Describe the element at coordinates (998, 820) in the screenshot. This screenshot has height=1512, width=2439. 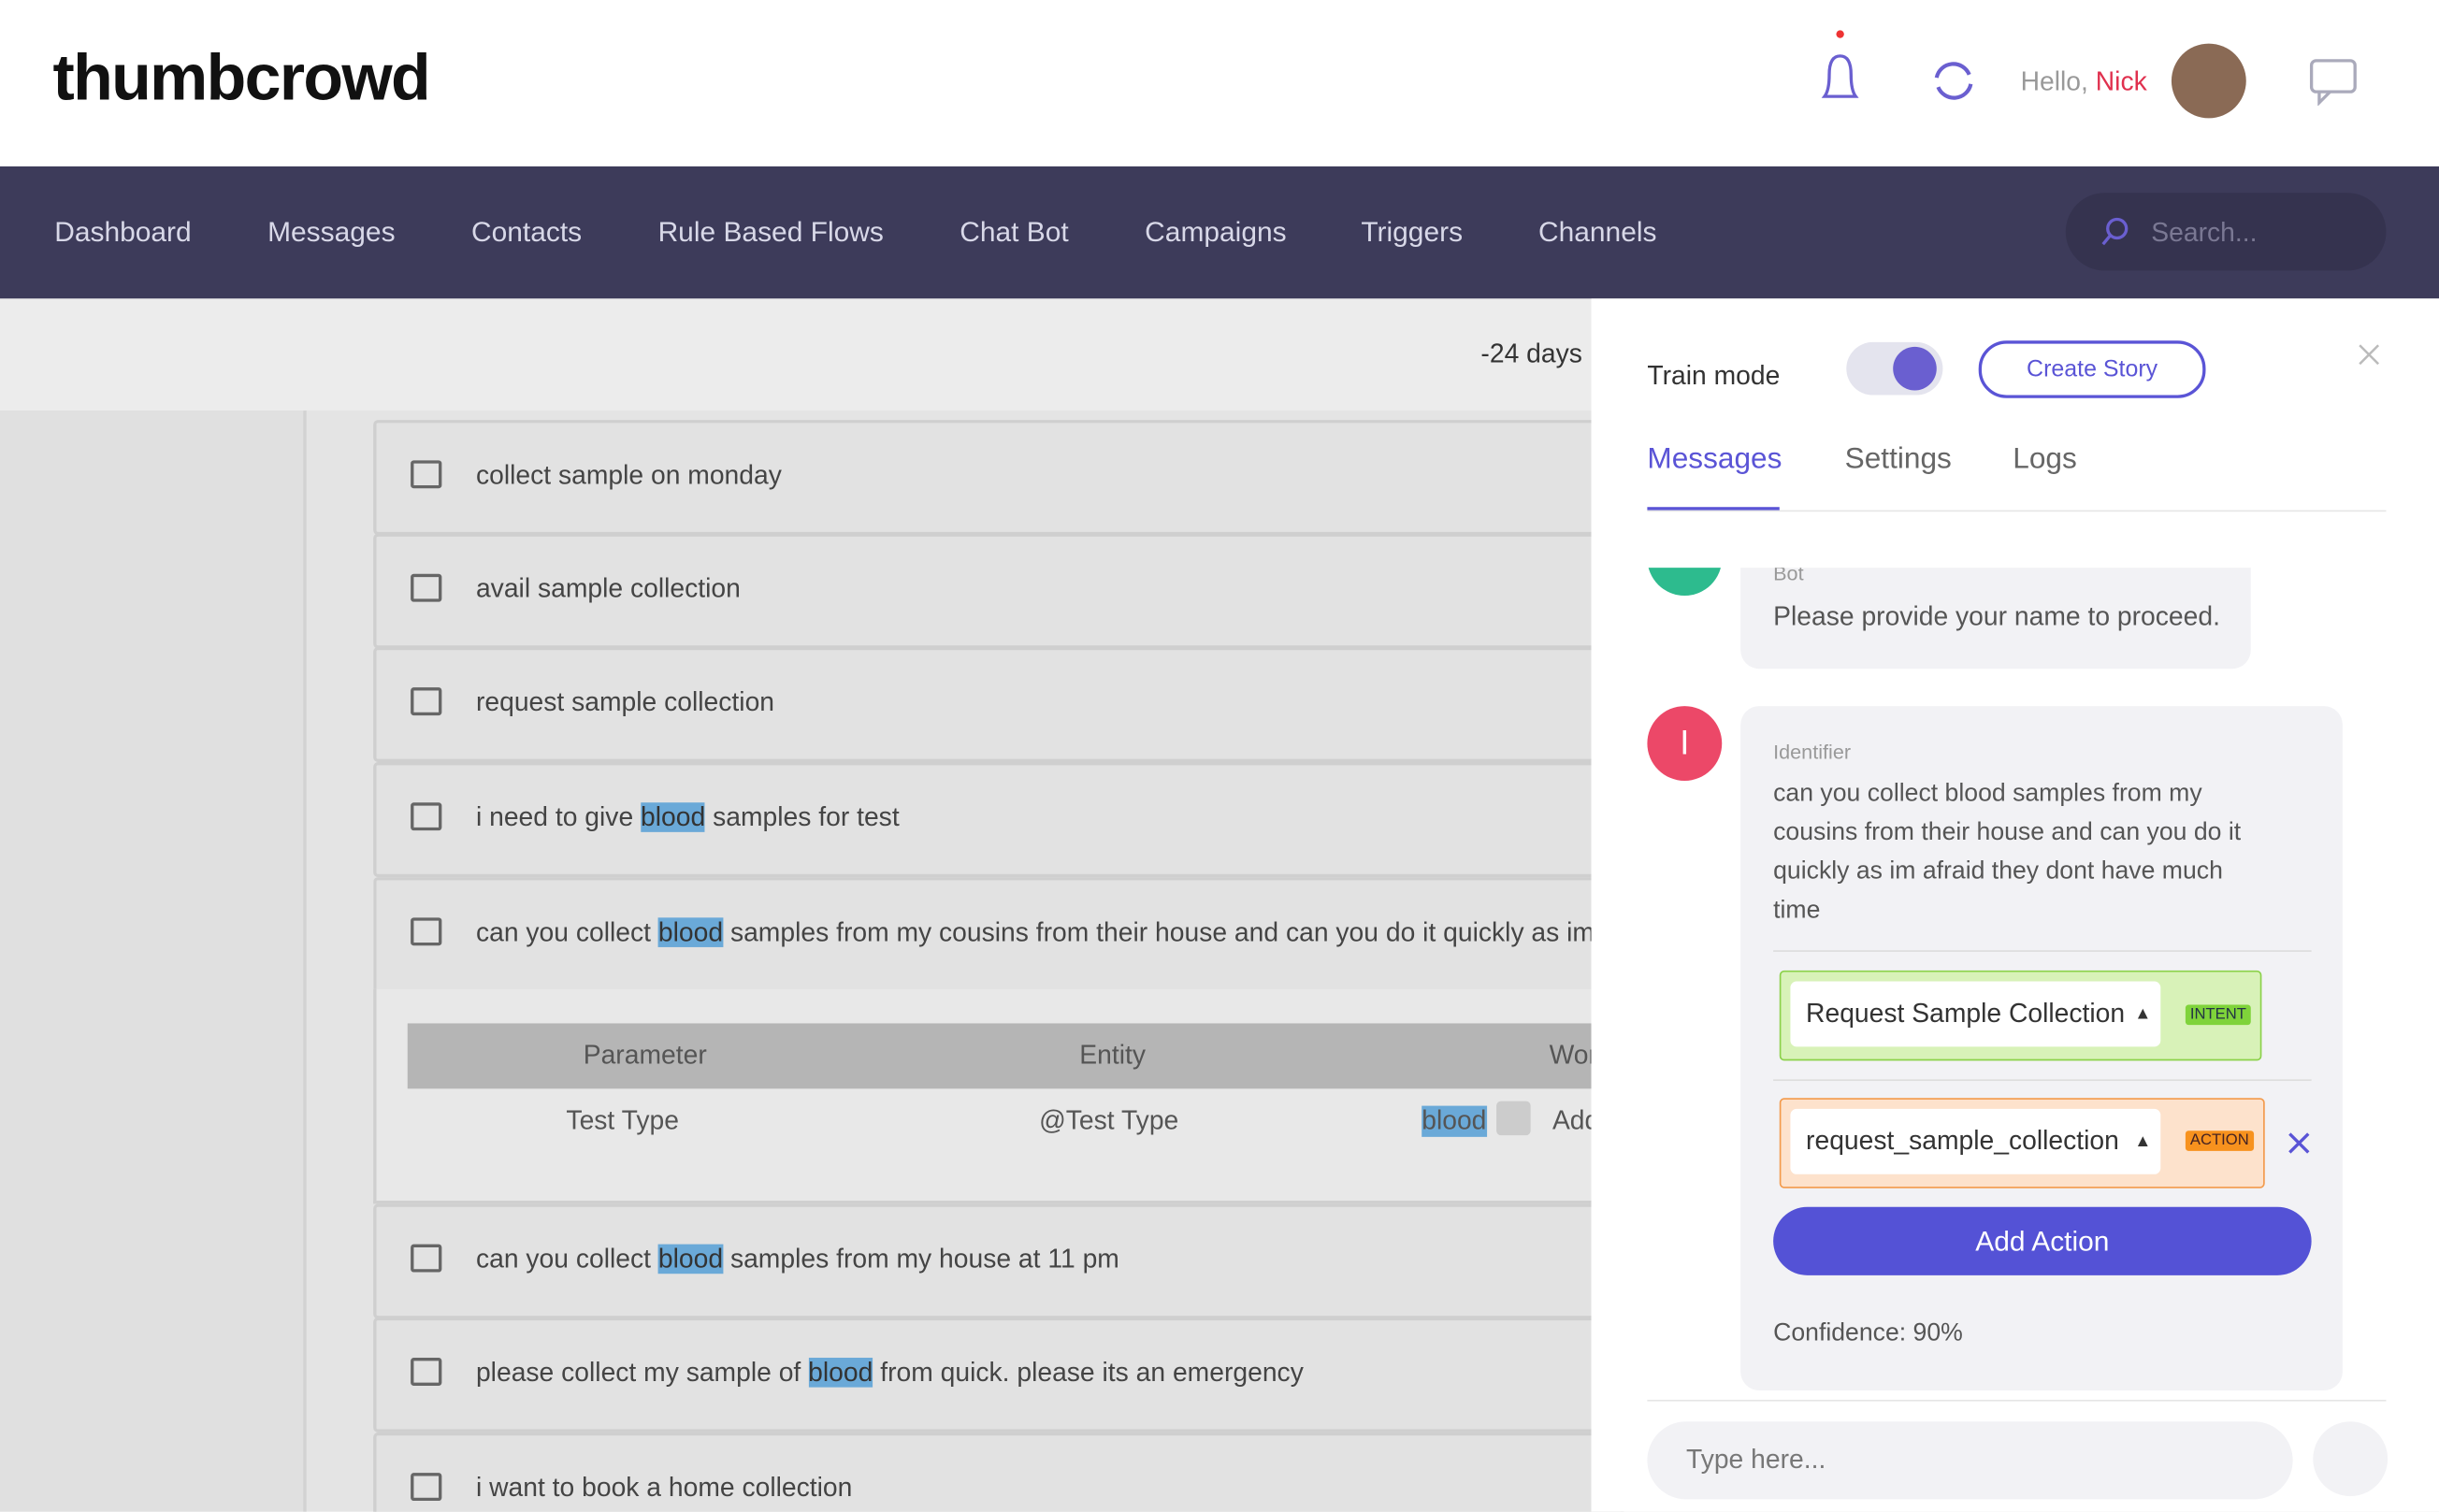
I see `message-row: i need to give blood samples for test` at that location.